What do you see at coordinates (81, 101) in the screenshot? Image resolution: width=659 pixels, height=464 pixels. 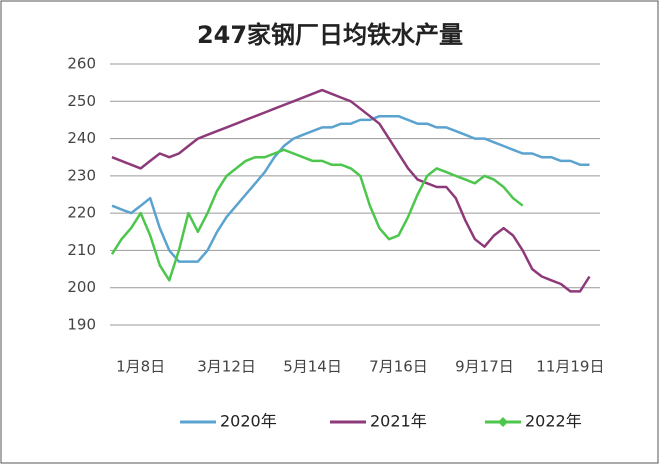 I see `y-tick-label: 250` at bounding box center [81, 101].